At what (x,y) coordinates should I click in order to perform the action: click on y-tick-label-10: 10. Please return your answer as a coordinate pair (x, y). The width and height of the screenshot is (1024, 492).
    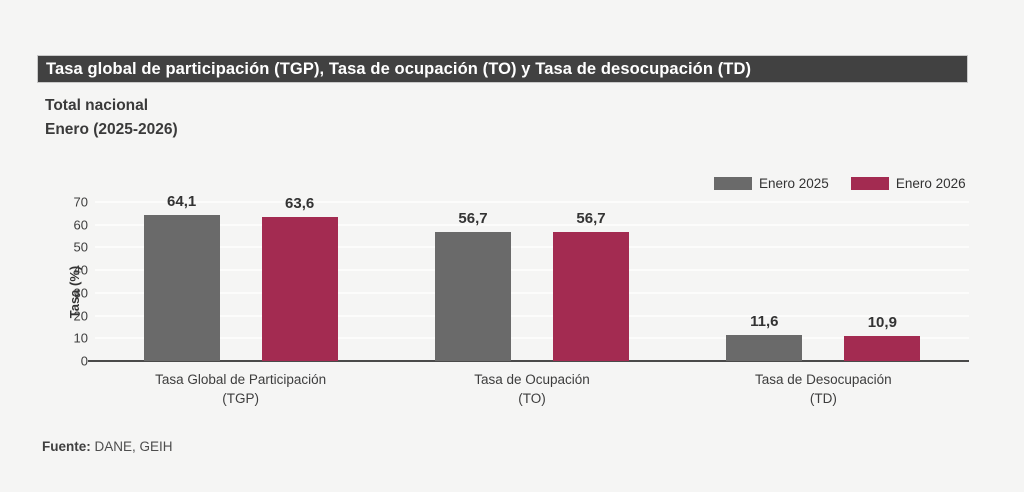
    Looking at the image, I should click on (80, 338).